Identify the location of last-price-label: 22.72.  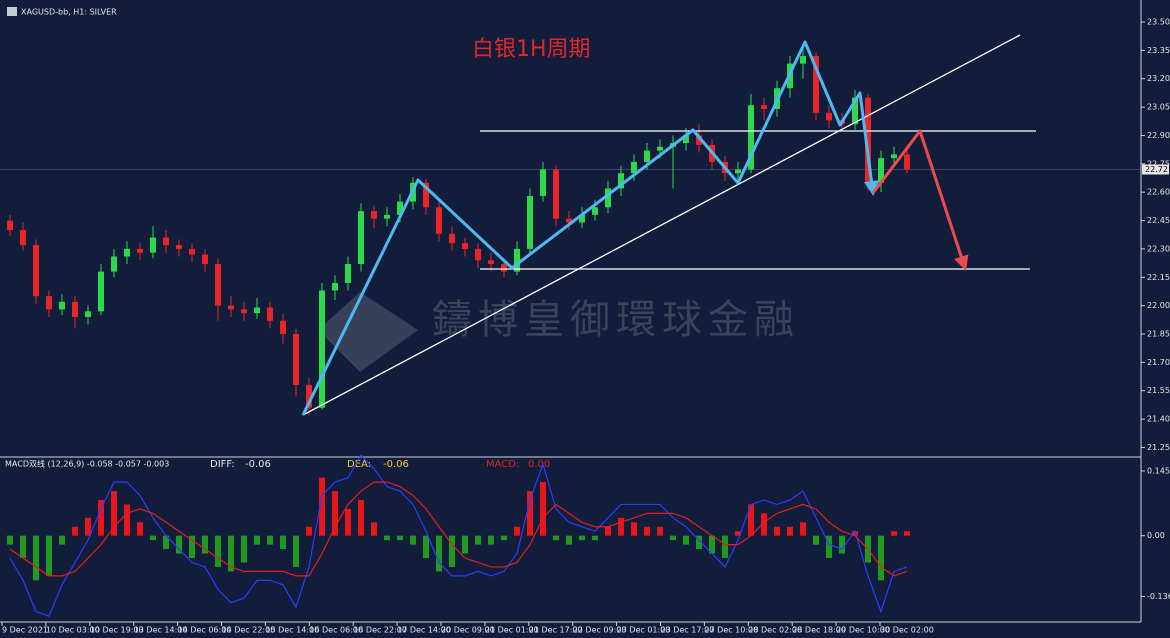
(1156, 169).